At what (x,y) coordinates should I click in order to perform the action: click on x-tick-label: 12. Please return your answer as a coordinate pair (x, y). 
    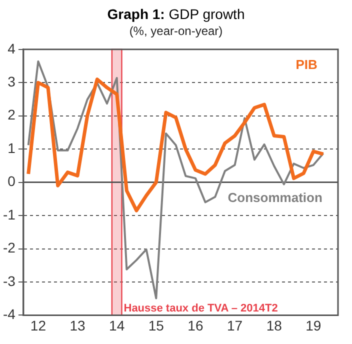
    Looking at the image, I should click on (38, 325).